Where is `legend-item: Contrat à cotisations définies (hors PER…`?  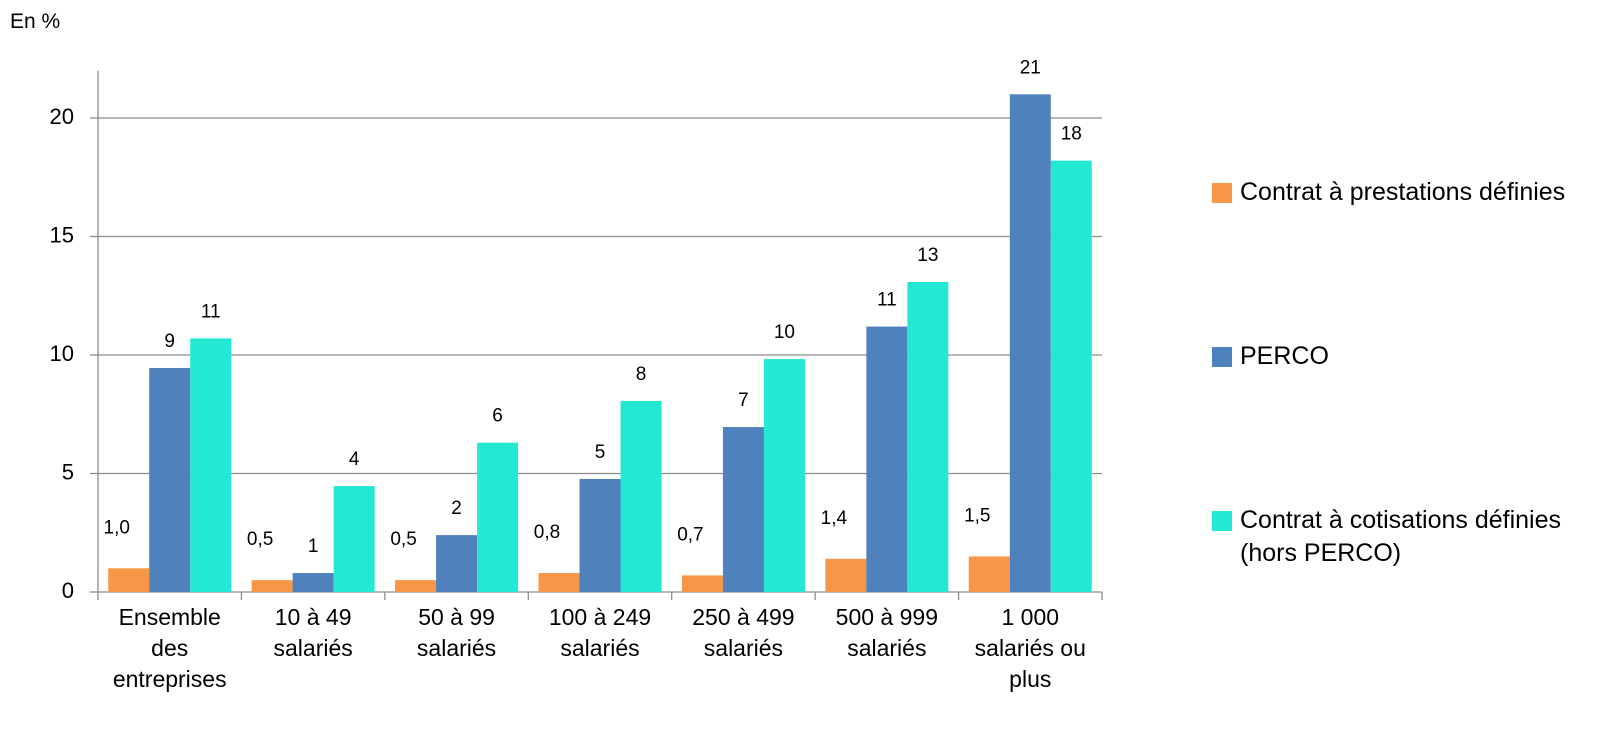 legend-item: Contrat à cotisations définies (hors PER… is located at coordinates (1392, 537).